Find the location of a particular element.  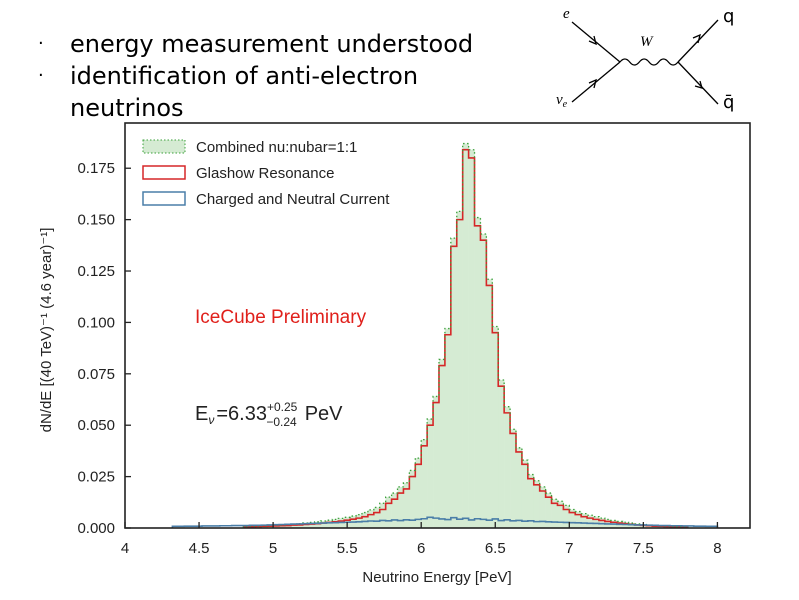

y-tick-label: 0.050 is located at coordinates (96, 425).